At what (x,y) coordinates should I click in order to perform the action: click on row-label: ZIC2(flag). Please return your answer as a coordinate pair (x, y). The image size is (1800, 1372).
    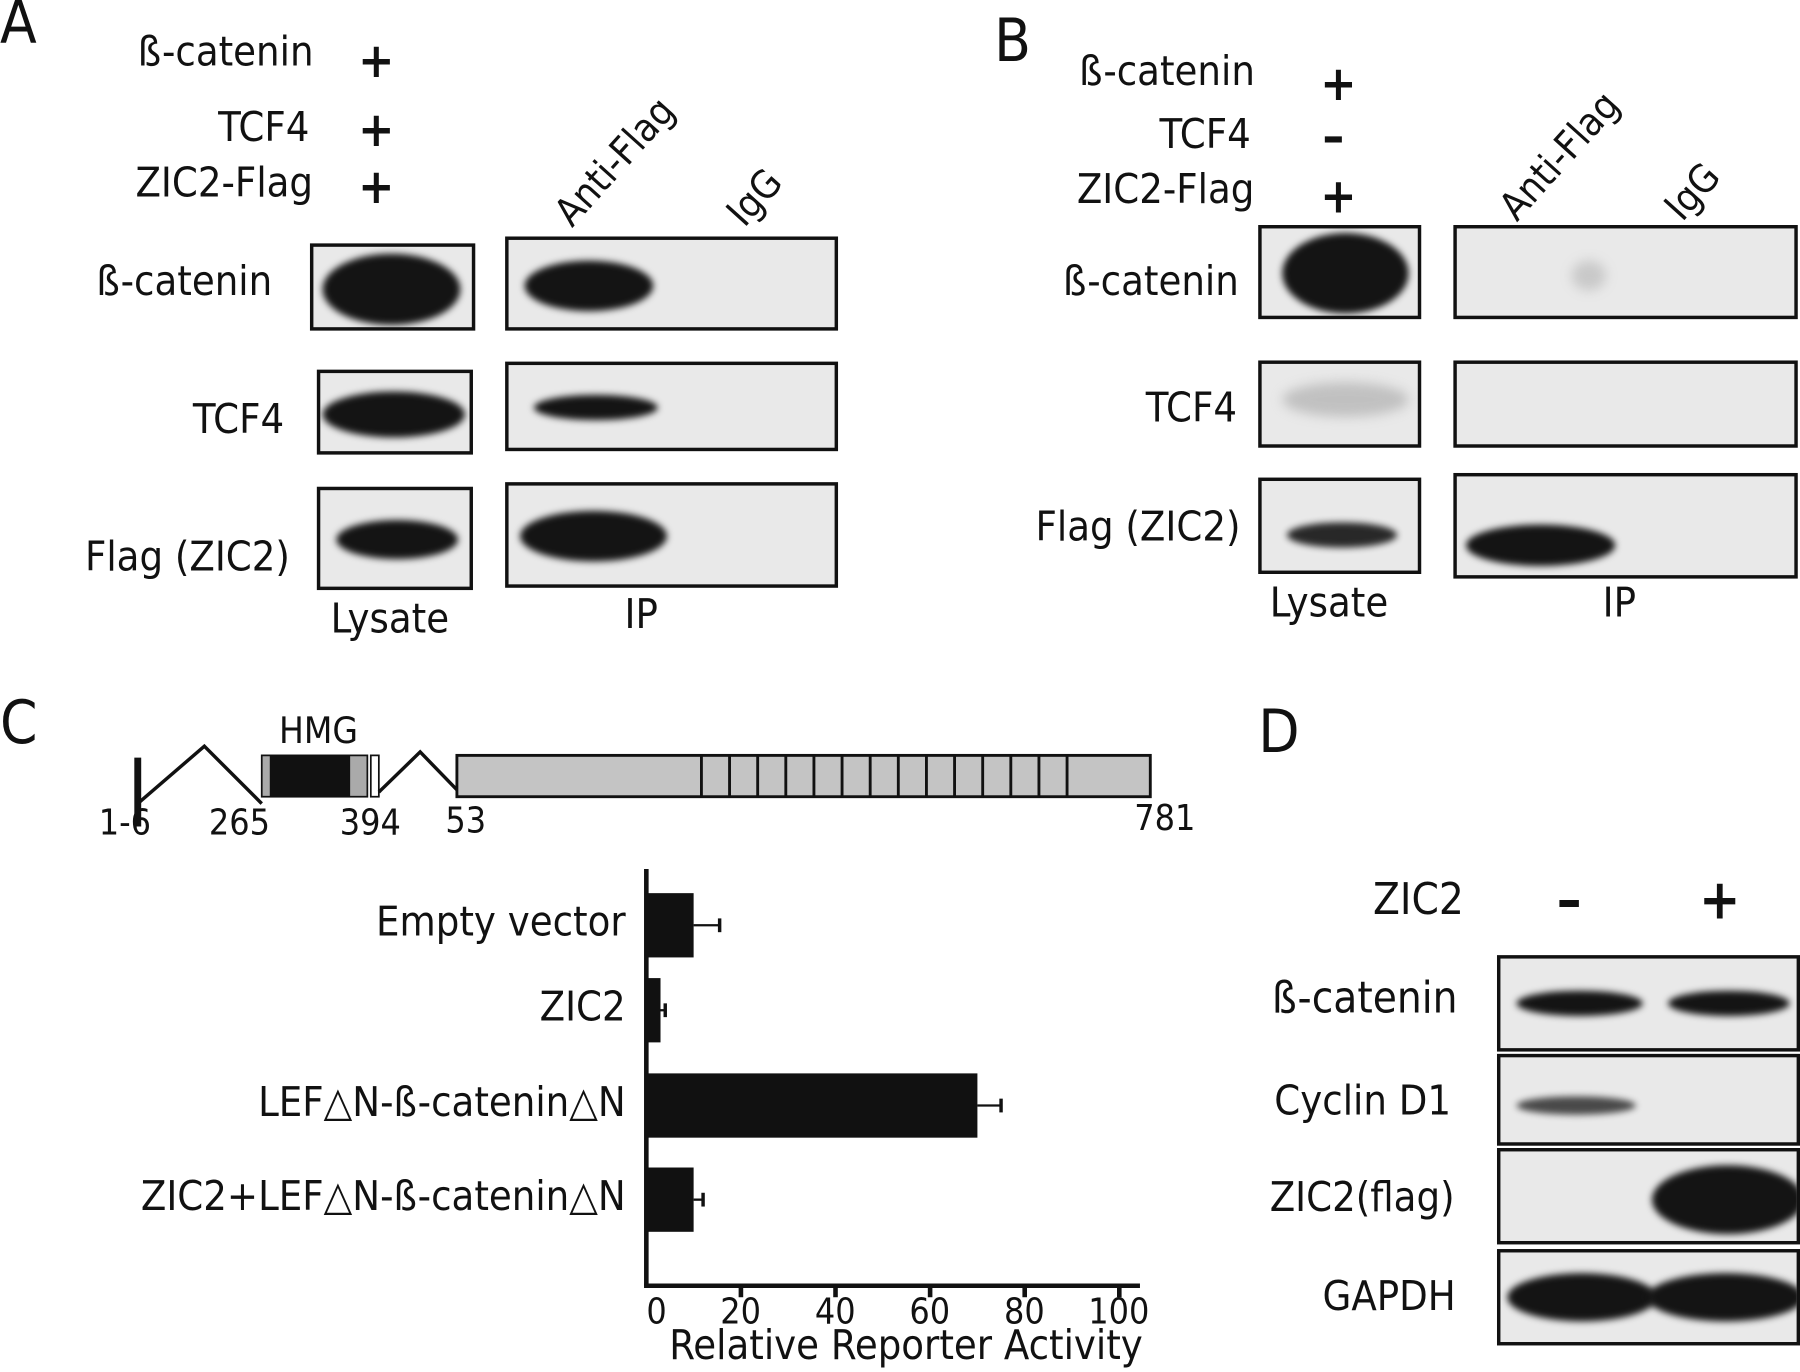
    Looking at the image, I should click on (1362, 1198).